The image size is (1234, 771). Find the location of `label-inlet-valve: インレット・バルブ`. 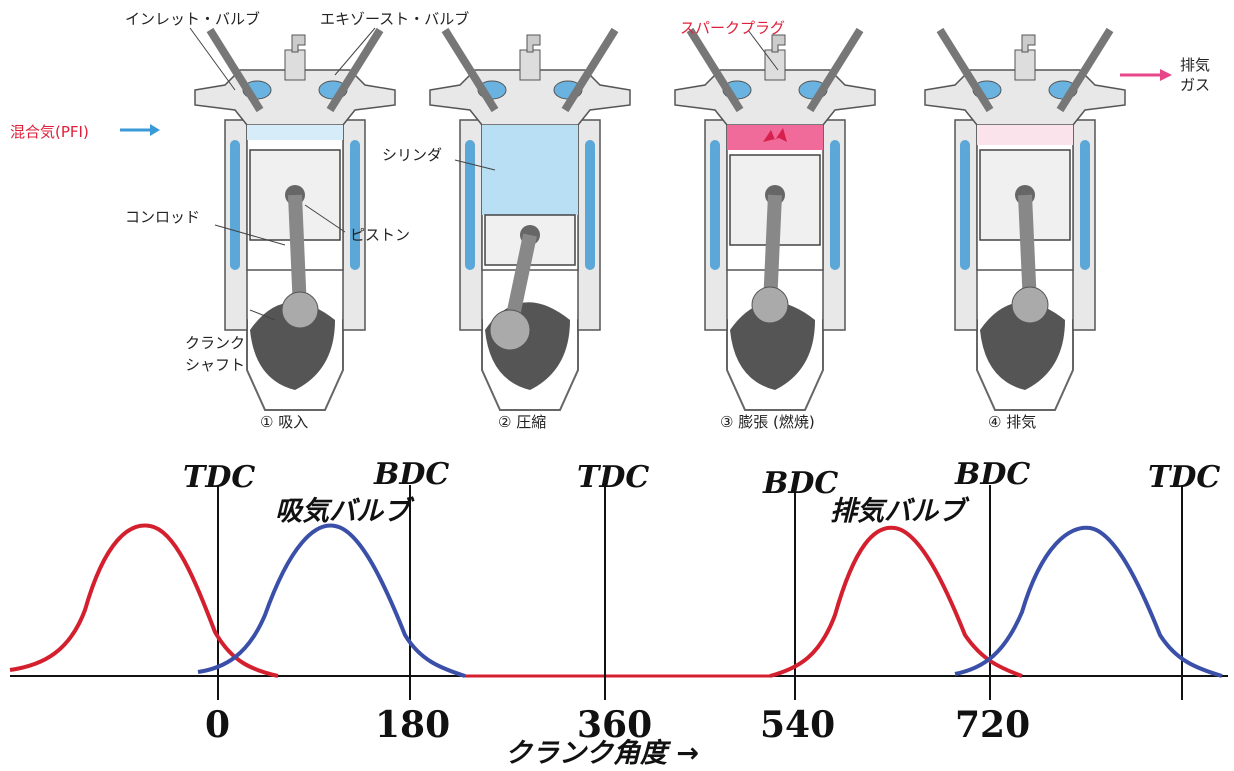

label-inlet-valve: インレット・バルブ is located at coordinates (192, 19).